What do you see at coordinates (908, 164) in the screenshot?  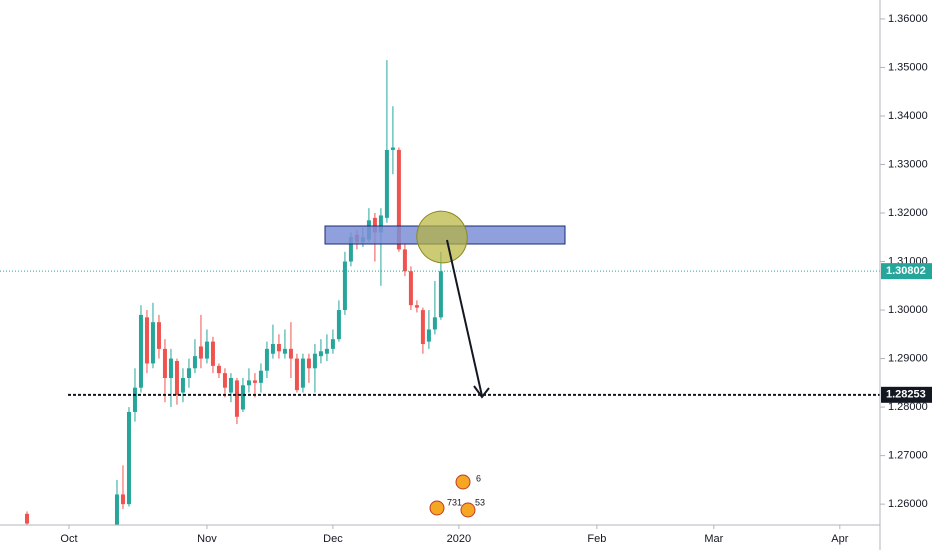 I see `y-tick-label: 1.33000` at bounding box center [908, 164].